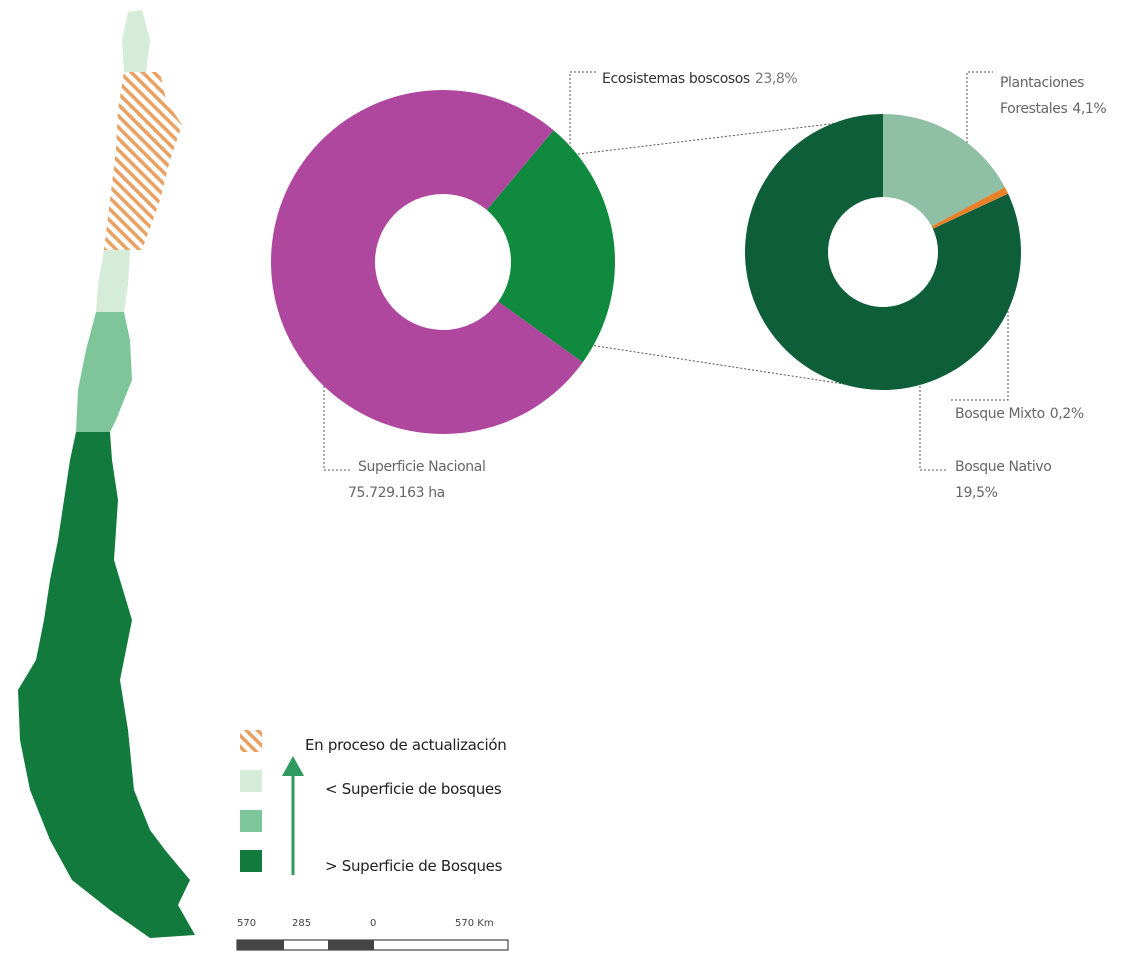 The width and height of the screenshot is (1147, 956). Describe the element at coordinates (106, 474) in the screenshot. I see `map` at that location.